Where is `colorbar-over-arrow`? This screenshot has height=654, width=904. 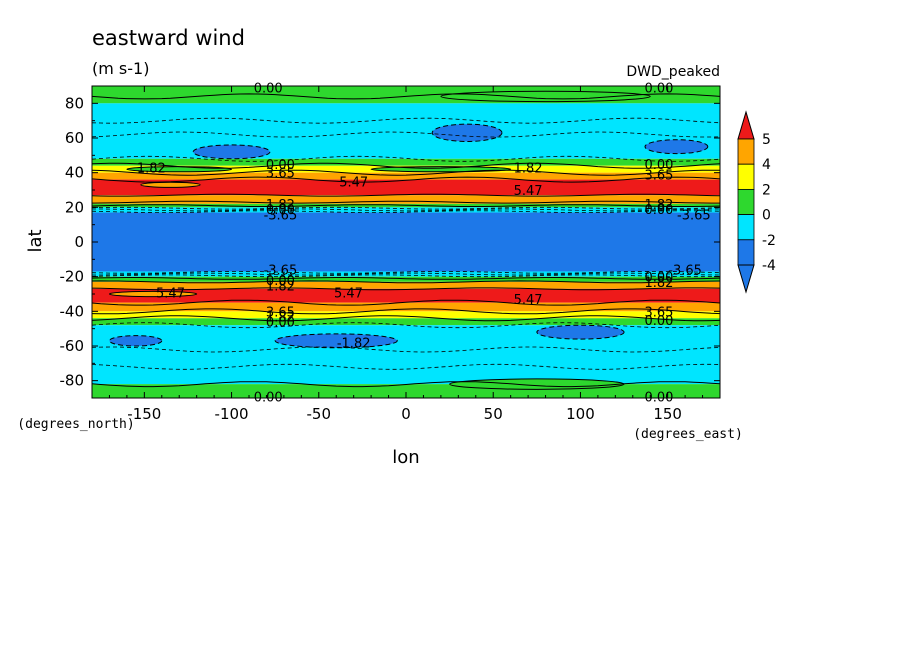
colorbar-over-arrow is located at coordinates (746, 125).